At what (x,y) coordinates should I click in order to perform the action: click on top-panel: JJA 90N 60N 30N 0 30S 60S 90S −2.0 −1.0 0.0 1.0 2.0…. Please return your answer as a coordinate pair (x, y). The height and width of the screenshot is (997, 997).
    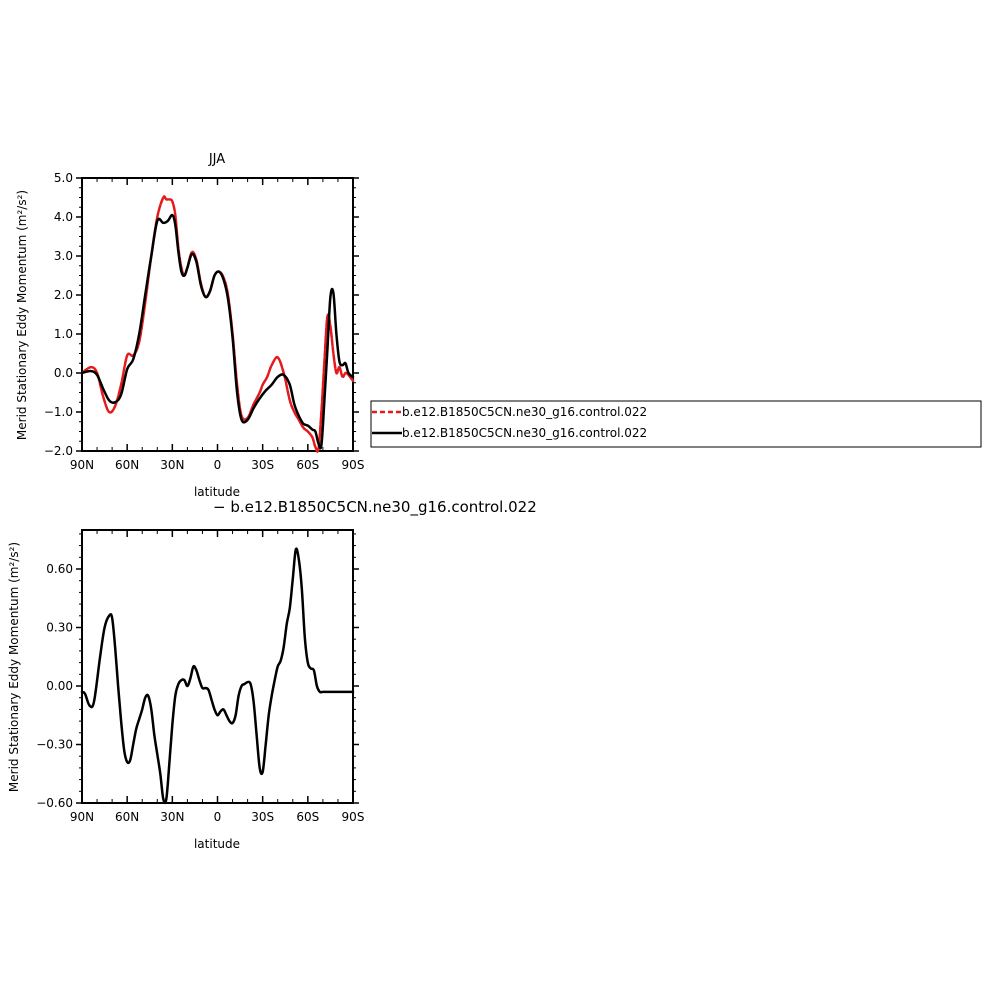
    Looking at the image, I should click on (189, 325).